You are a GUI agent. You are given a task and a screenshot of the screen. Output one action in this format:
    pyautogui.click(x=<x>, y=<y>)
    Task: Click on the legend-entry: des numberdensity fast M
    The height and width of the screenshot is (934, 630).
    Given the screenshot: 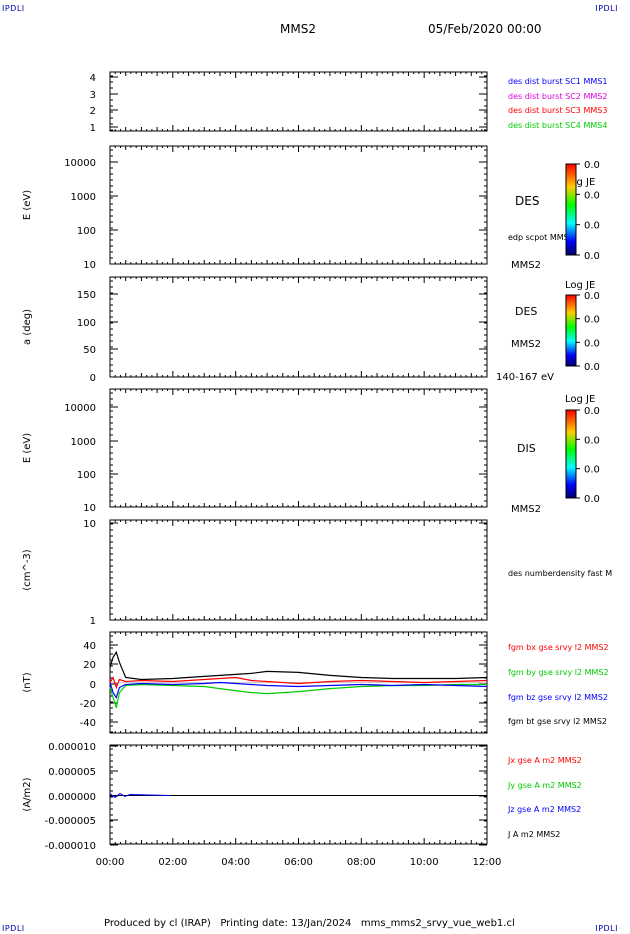 What is the action you would take?
    pyautogui.click(x=560, y=573)
    